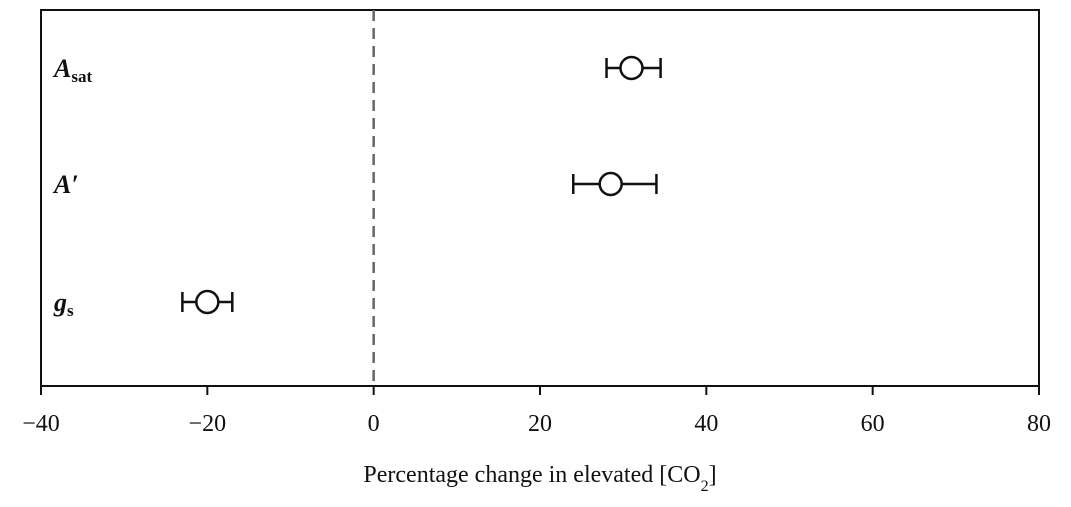 The image size is (1071, 507). I want to click on row-label: gs, so click(63, 304).